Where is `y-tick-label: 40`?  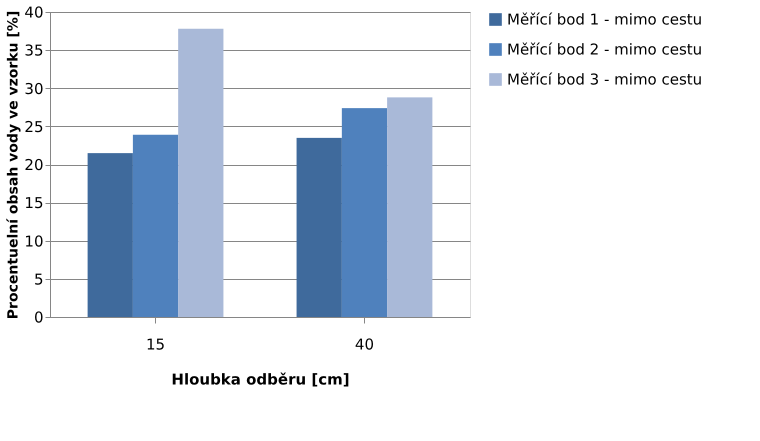
y-tick-label: 40 is located at coordinates (34, 13).